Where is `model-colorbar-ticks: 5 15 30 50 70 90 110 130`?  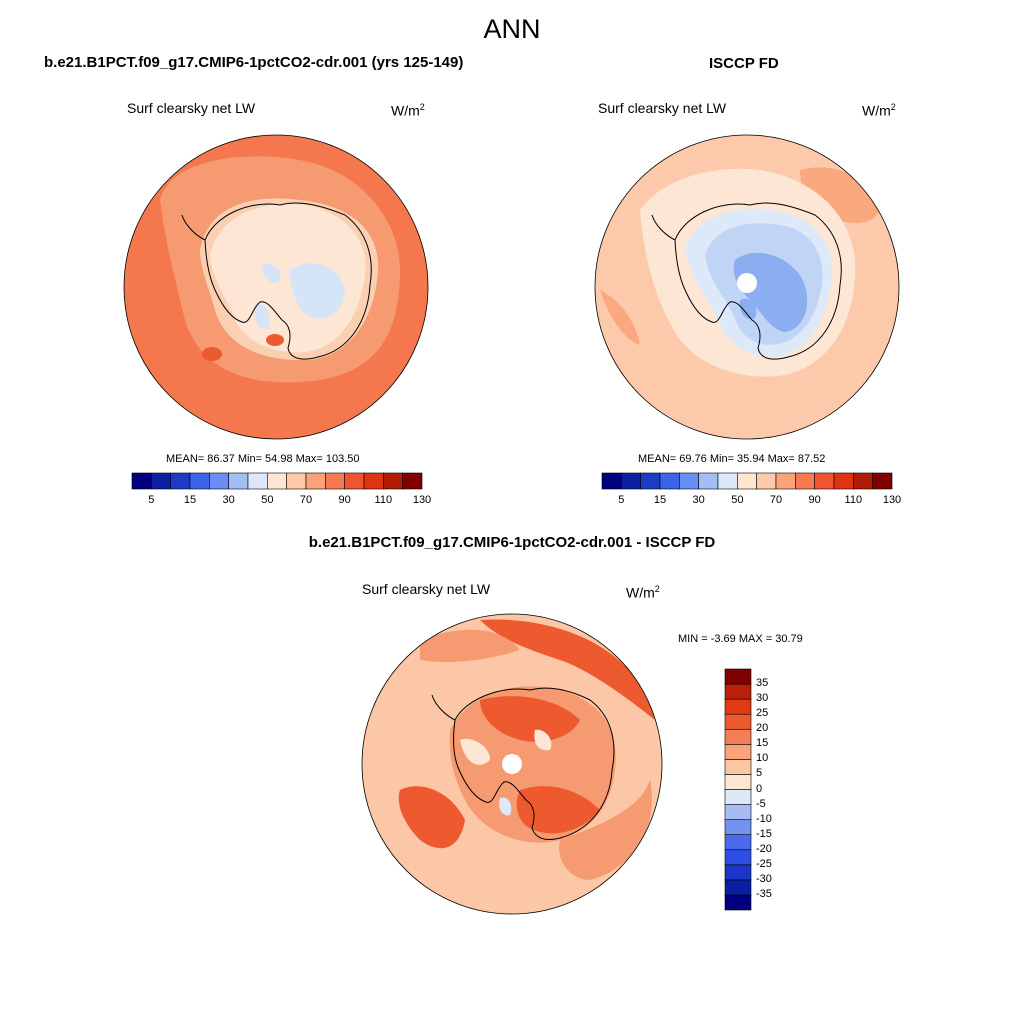 model-colorbar-ticks: 5 15 30 50 70 90 110 130 is located at coordinates (281, 501).